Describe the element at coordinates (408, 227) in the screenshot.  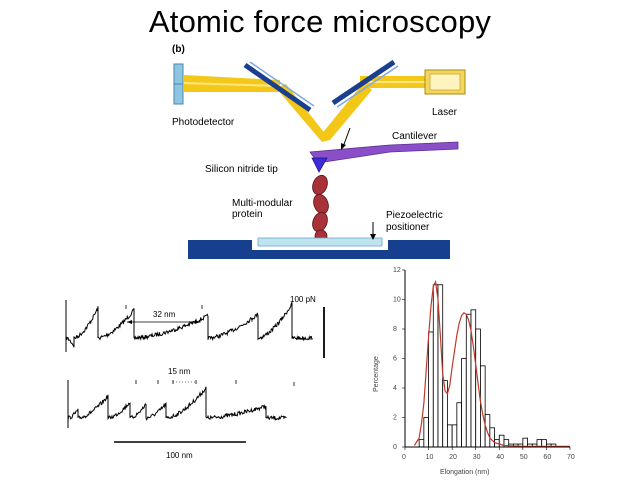
I see `piezo-label-2: positioner` at that location.